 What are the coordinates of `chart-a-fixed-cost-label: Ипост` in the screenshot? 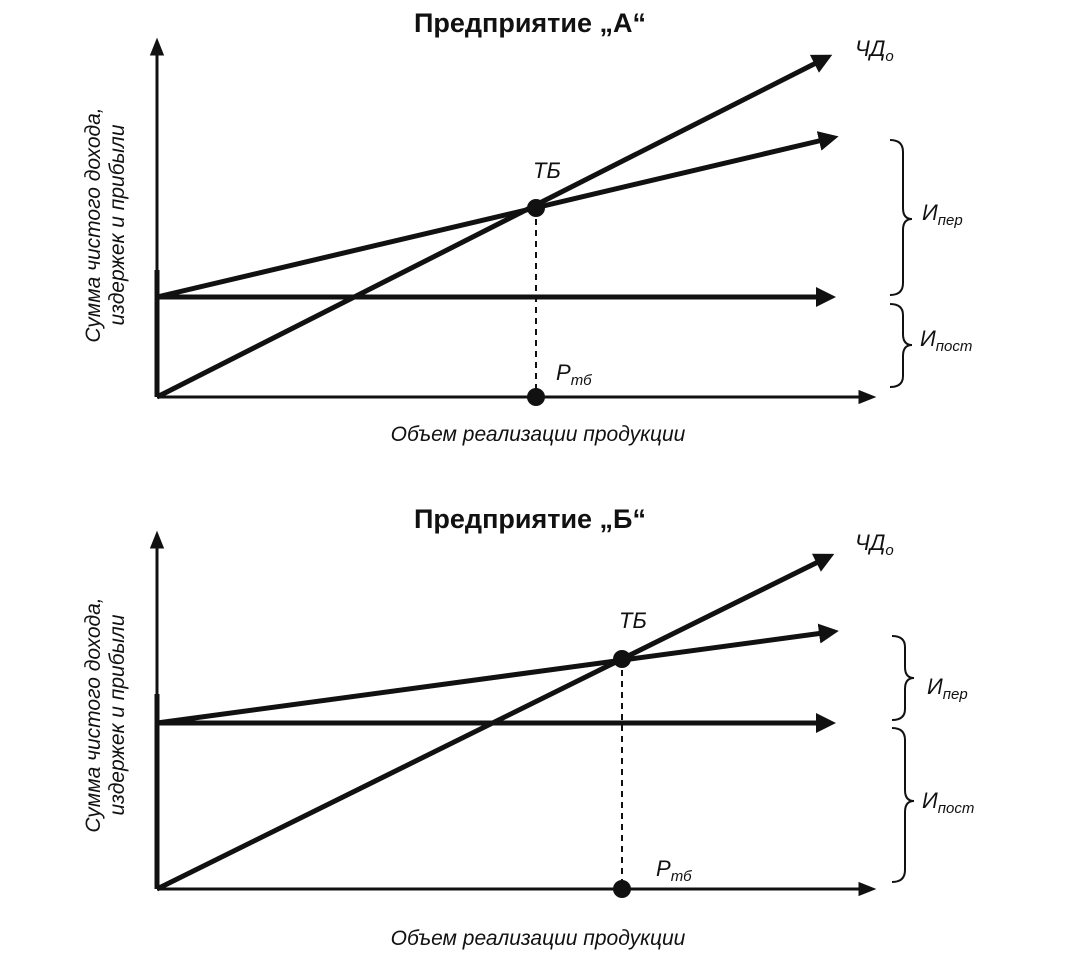 It's located at (946, 340).